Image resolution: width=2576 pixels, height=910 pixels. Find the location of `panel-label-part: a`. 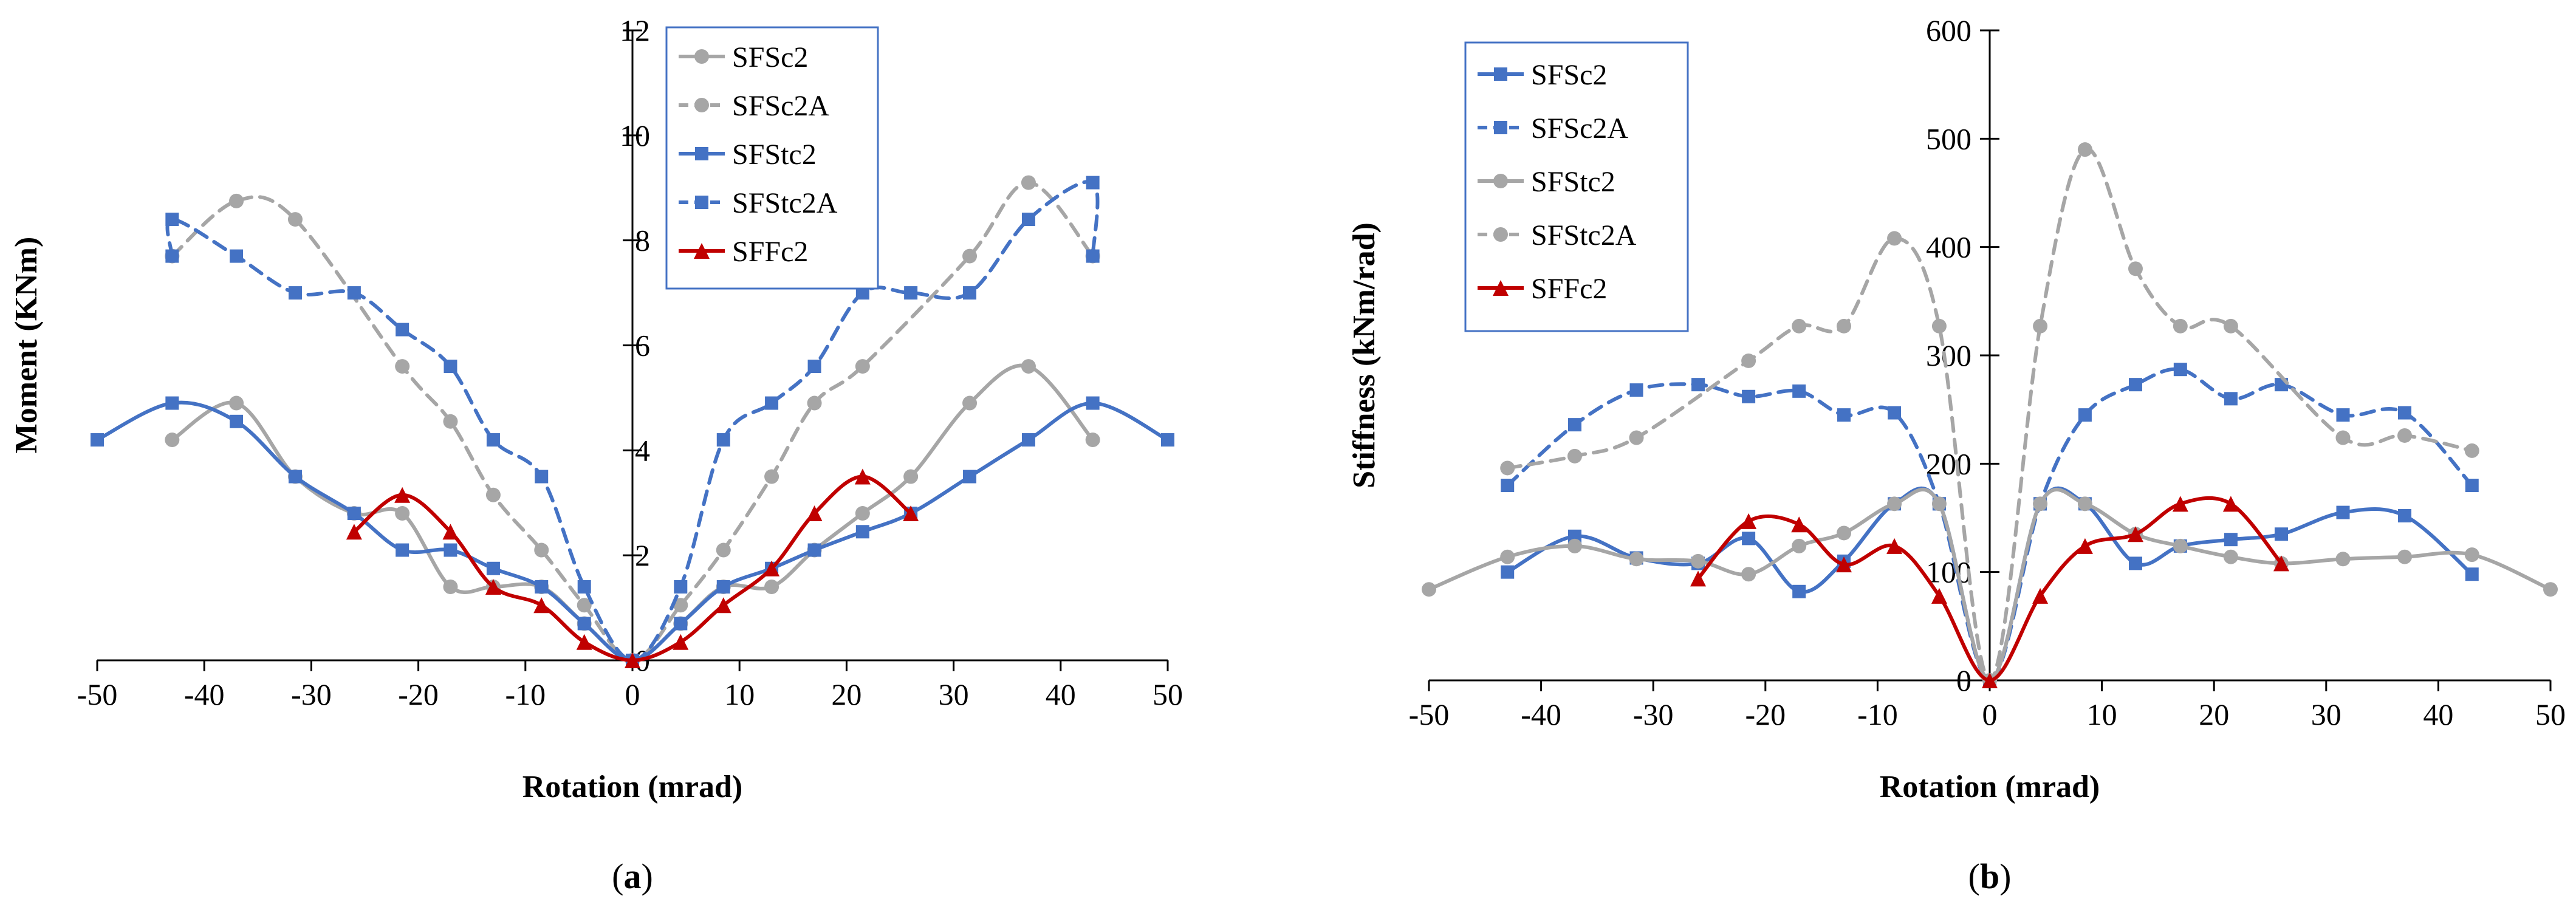

panel-label-part: a is located at coordinates (633, 876).